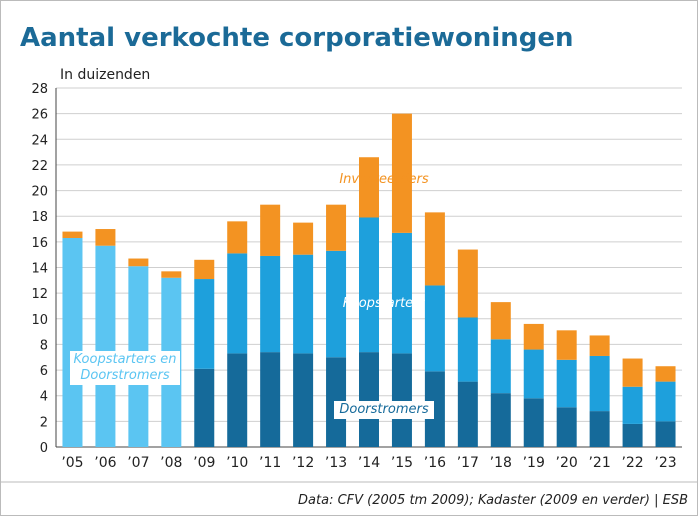 The height and width of the screenshot is (516, 698). I want to click on x-tick-label: ’12, so click(303, 463).